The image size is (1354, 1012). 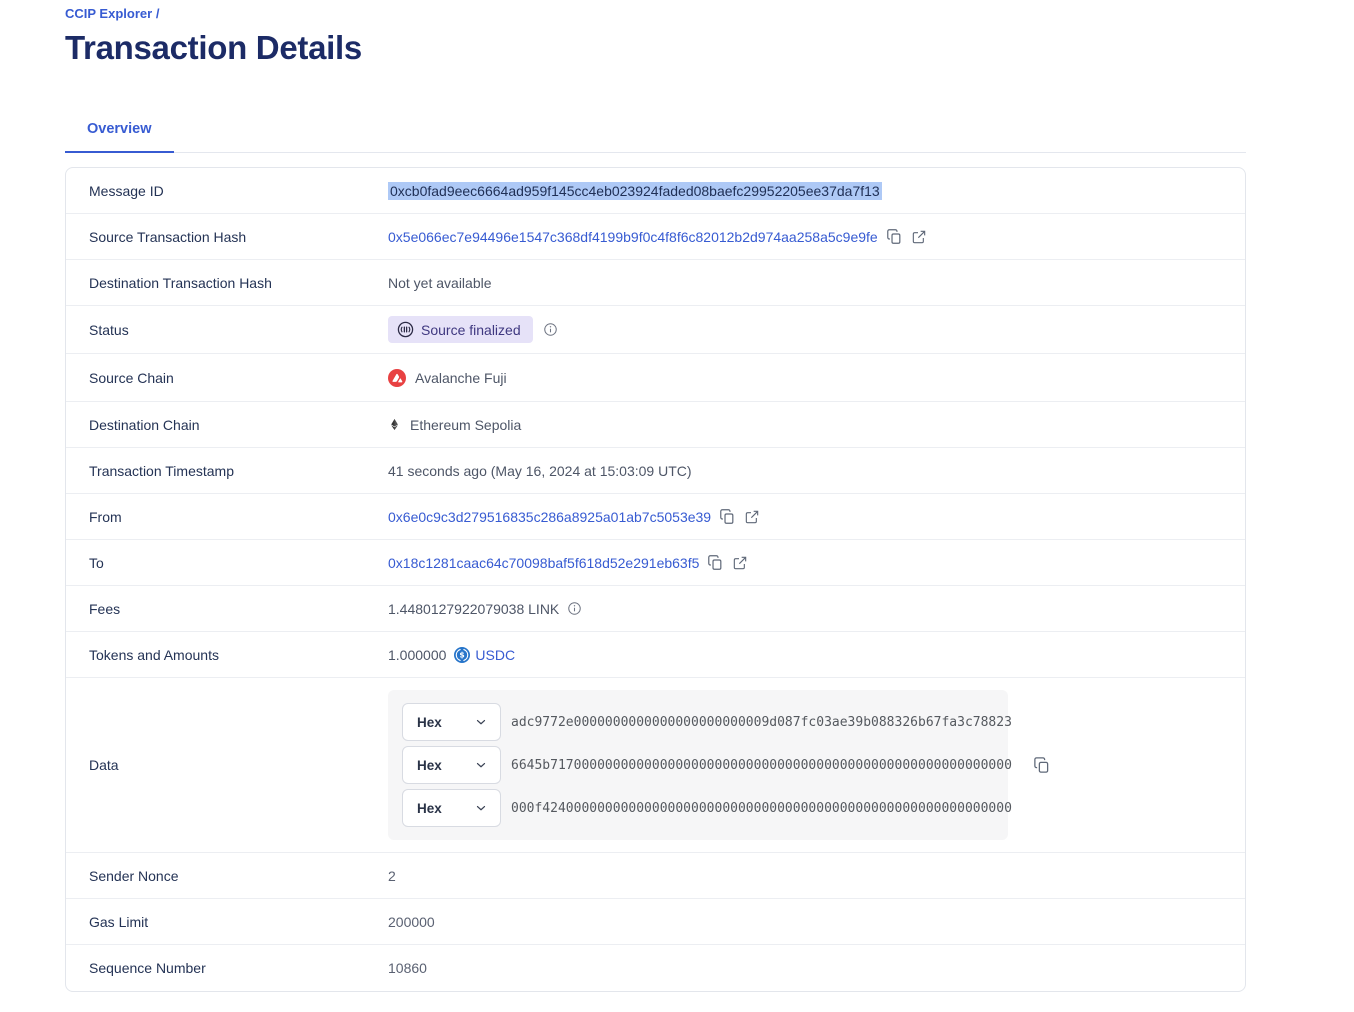 I want to click on to-label: To, so click(x=96, y=562).